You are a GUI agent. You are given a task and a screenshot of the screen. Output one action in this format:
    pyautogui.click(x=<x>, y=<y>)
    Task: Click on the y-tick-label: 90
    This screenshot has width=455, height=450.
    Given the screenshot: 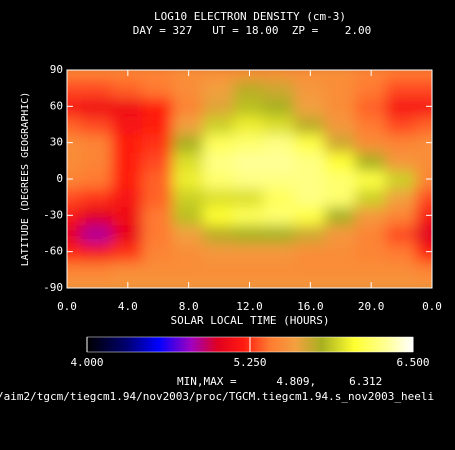 What is the action you would take?
    pyautogui.click(x=56, y=69)
    